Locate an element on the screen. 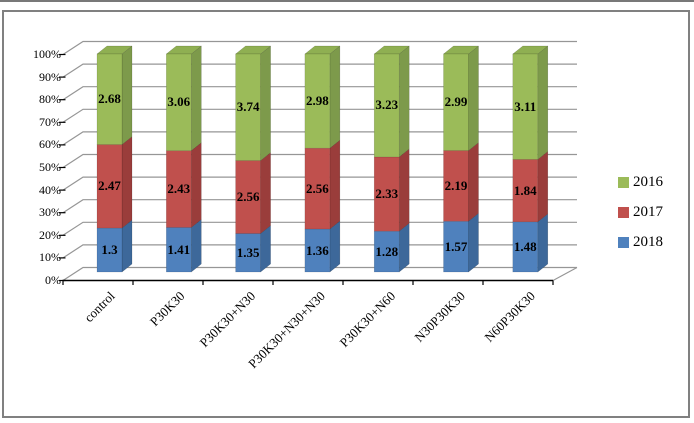  bar-segment-2016-P30K30 is located at coordinates (179, 102).